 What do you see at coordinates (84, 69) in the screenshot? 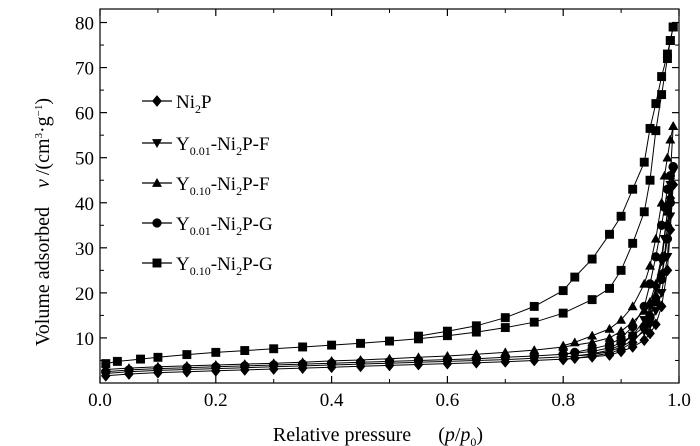
I see `y-tick-label: 70` at bounding box center [84, 69].